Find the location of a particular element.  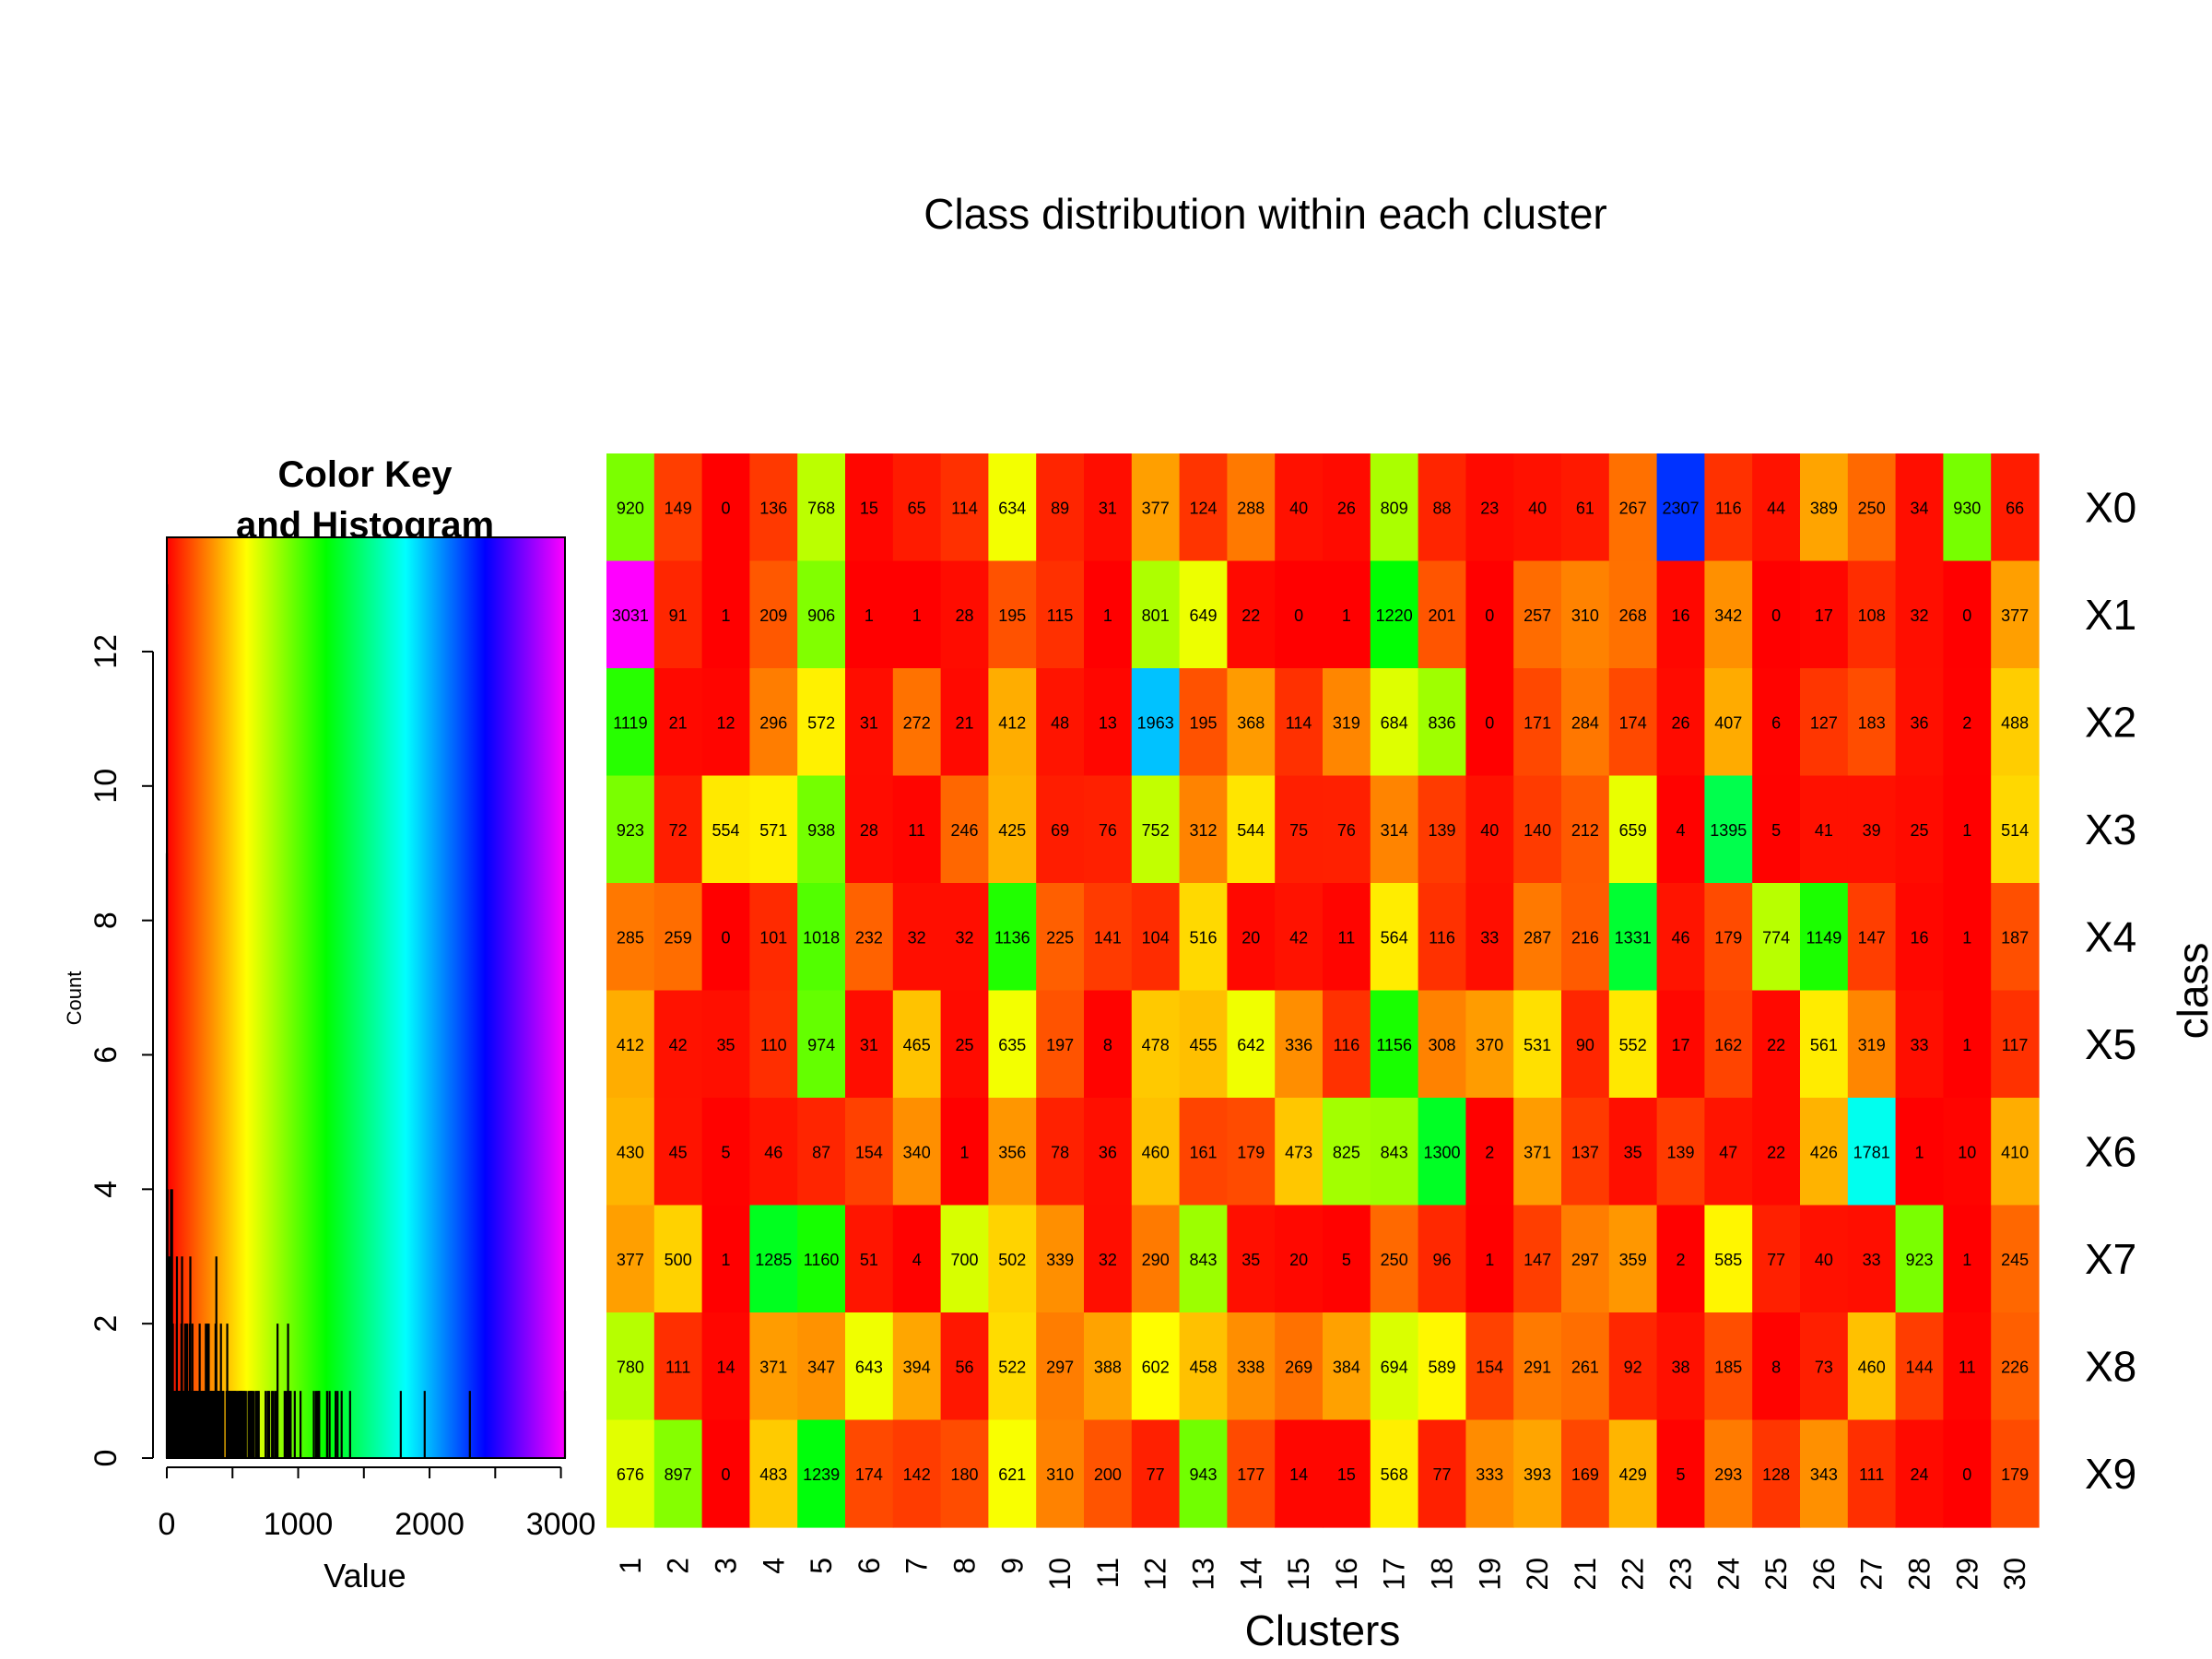

column-label: 6 is located at coordinates (869, 1566).